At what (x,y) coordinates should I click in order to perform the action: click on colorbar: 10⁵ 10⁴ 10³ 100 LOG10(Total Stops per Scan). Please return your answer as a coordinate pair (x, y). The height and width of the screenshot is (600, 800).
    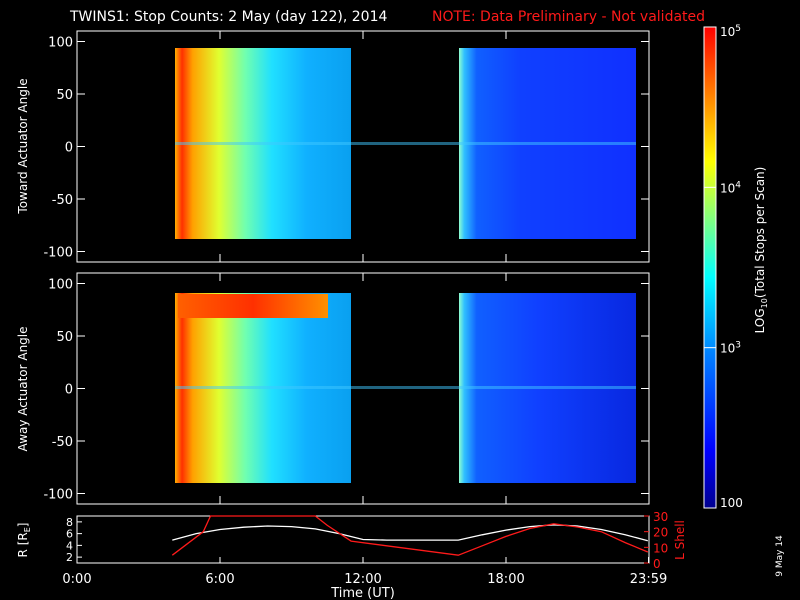
    Looking at the image, I should click on (736, 267).